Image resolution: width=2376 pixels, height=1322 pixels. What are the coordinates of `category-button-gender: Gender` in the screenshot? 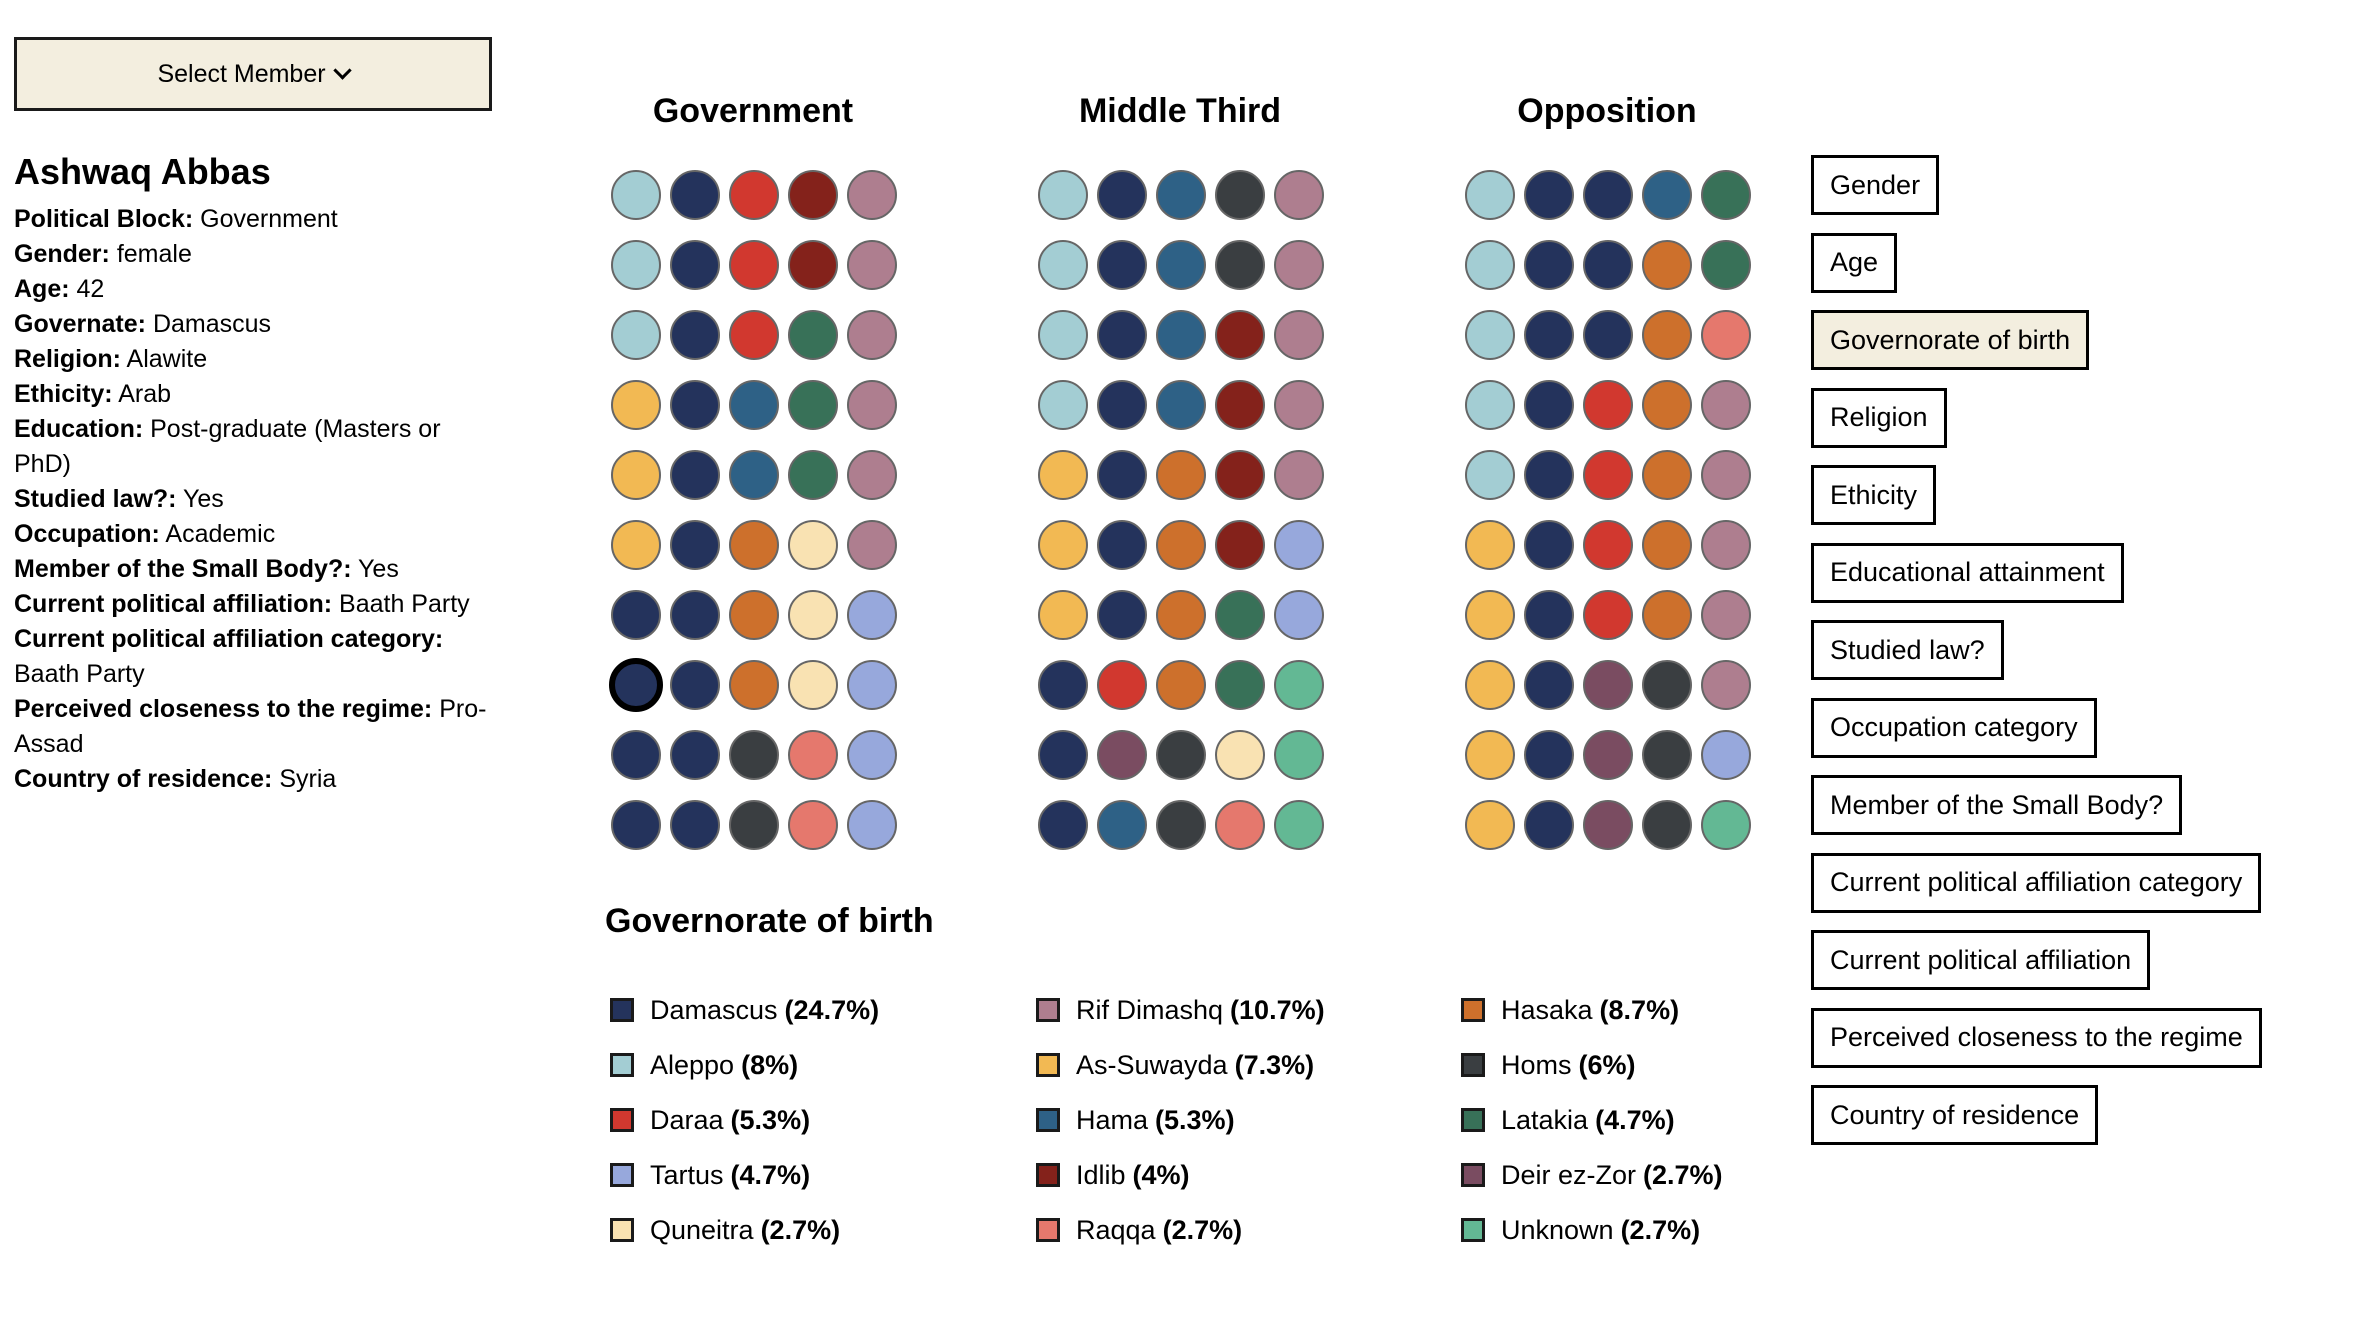 It's located at (1875, 185).